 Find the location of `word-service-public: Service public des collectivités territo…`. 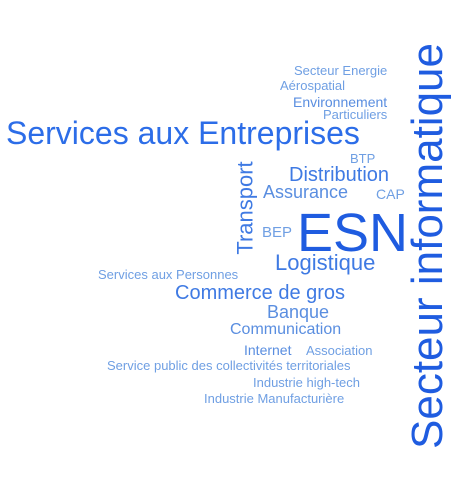

word-service-public: Service public des collectivités territo… is located at coordinates (229, 365).